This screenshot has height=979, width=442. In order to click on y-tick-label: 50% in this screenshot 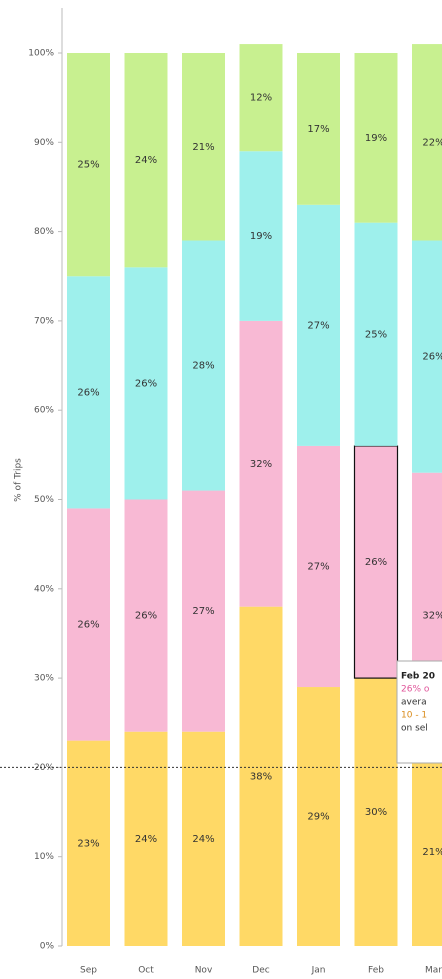, I will do `click(44, 500)`.